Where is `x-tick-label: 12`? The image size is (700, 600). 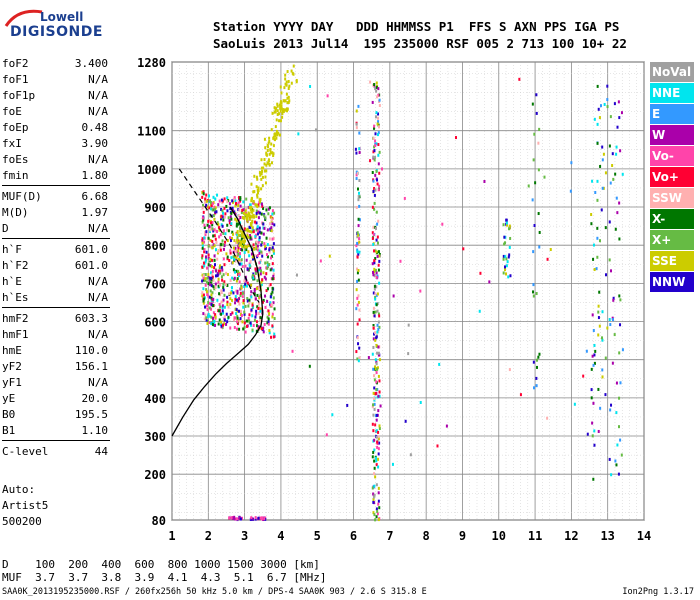
x-tick-label: 12 is located at coordinates (571, 536).